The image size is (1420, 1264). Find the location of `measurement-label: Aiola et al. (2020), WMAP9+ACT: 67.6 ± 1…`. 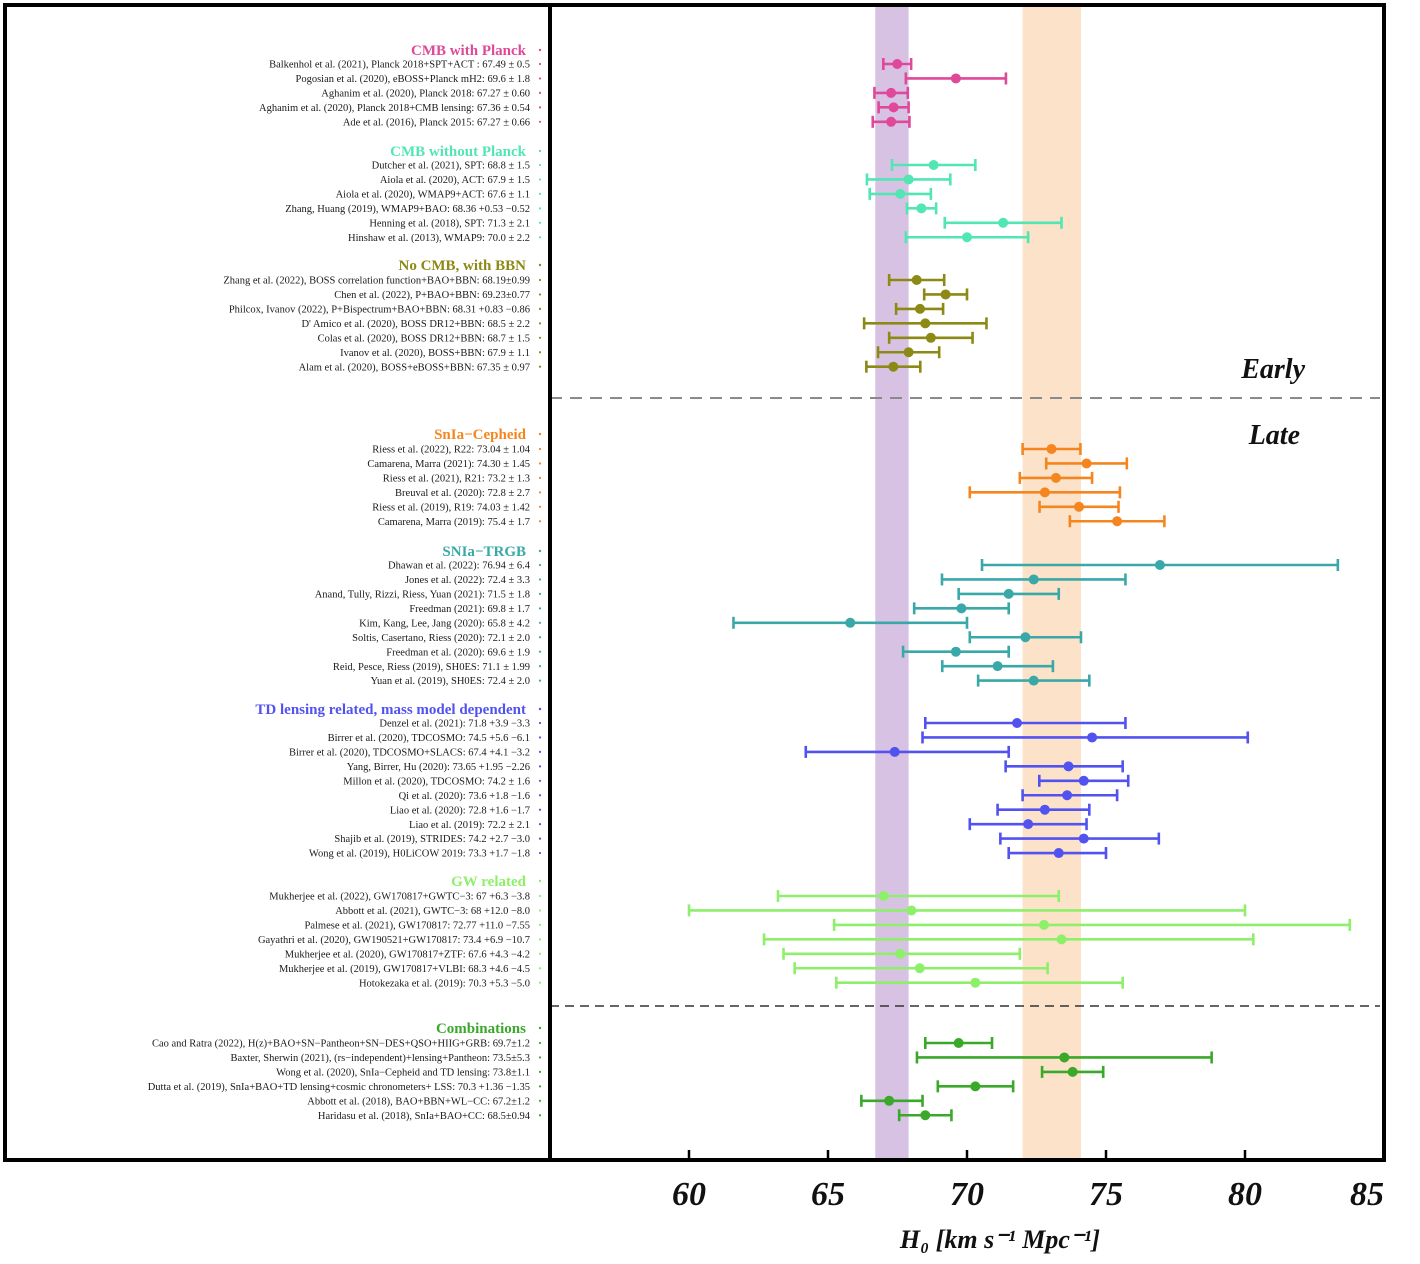

measurement-label: Aiola et al. (2020), WMAP9+ACT: 67.6 ± 1… is located at coordinates (433, 195).